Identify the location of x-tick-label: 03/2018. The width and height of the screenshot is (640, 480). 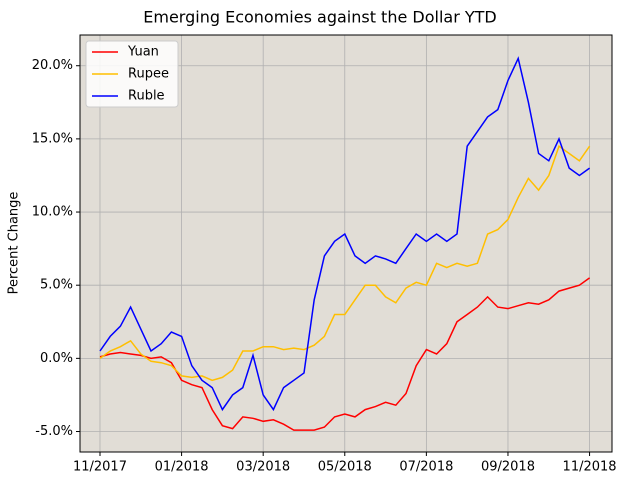
(263, 467).